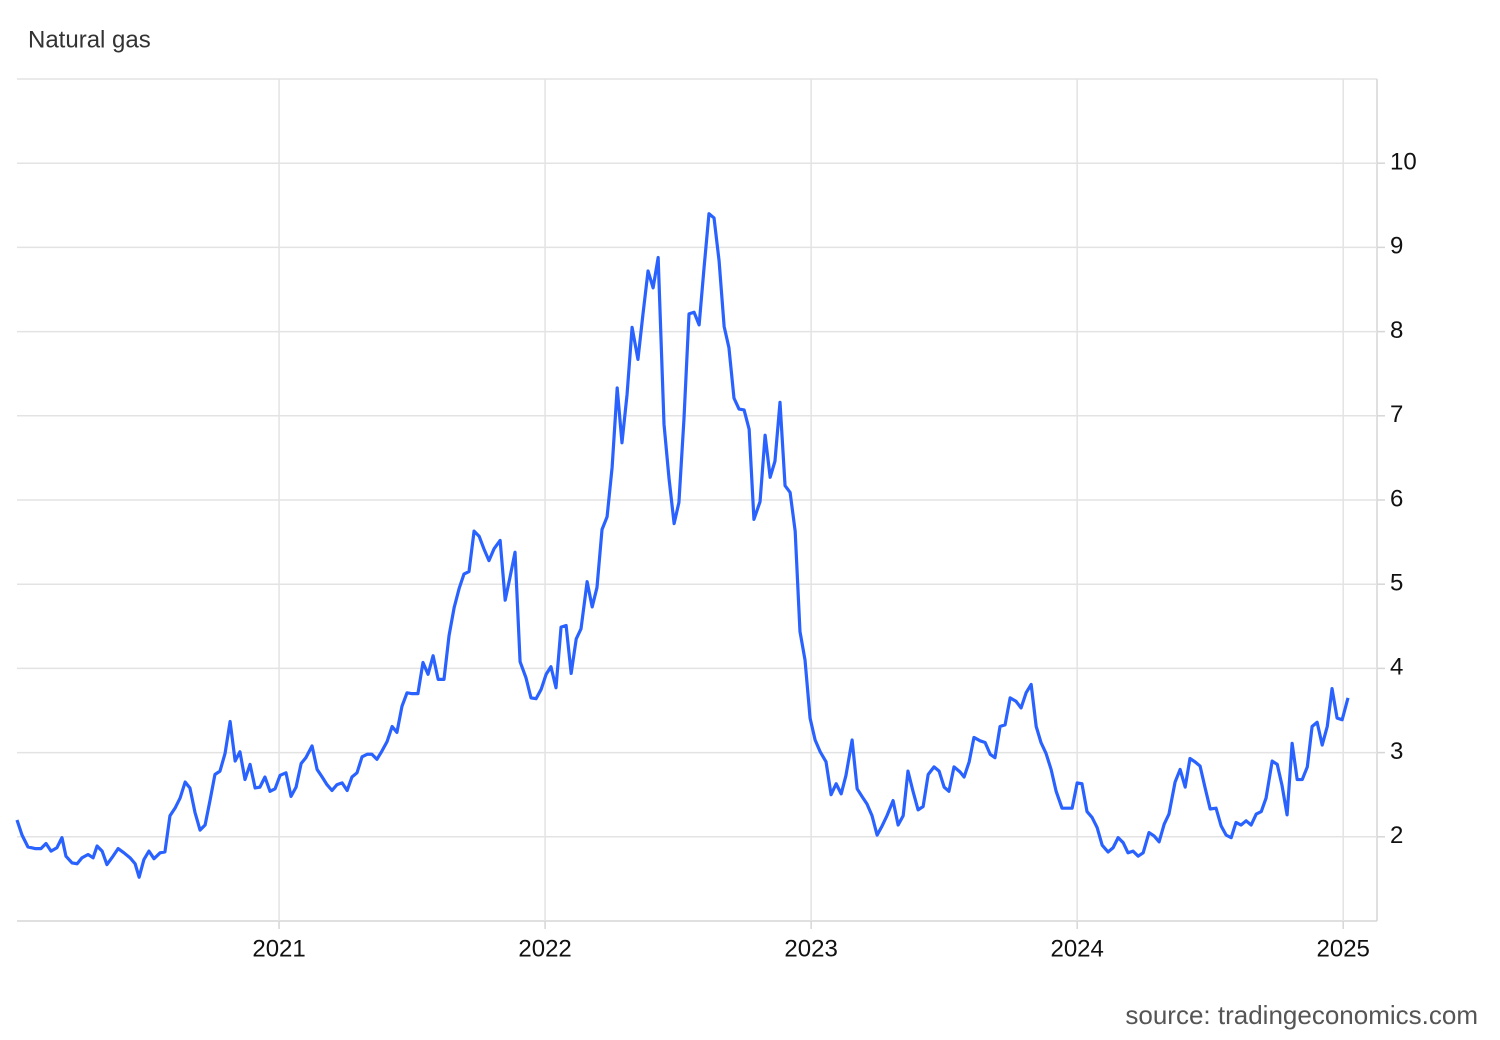 This screenshot has width=1500, height=1040. What do you see at coordinates (1396, 667) in the screenshot?
I see `y-tick-label: 4` at bounding box center [1396, 667].